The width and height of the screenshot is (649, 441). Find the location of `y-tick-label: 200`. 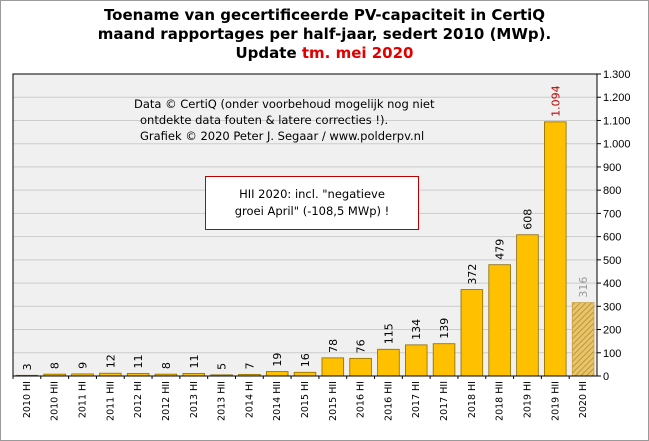

y-tick-label: 200 is located at coordinates (612, 331).